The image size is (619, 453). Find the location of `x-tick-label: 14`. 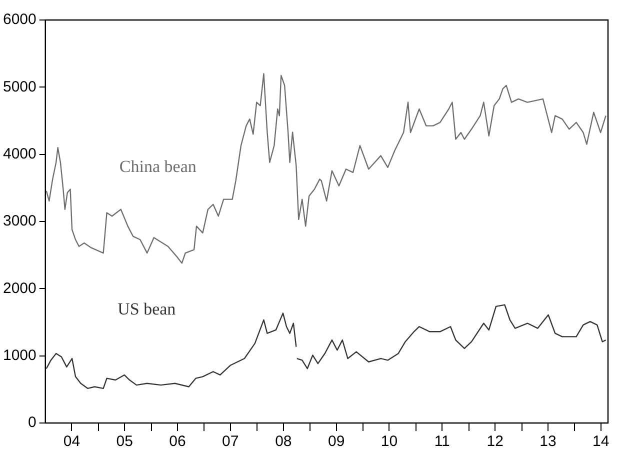

x-tick-label: 14 is located at coordinates (601, 441).